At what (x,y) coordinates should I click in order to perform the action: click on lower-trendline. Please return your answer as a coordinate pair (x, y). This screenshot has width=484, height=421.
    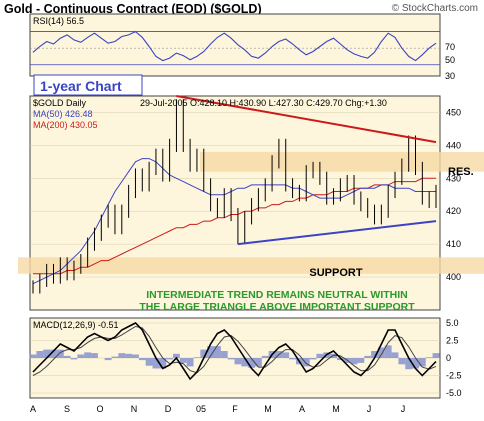
    Looking at the image, I should click on (337, 233).